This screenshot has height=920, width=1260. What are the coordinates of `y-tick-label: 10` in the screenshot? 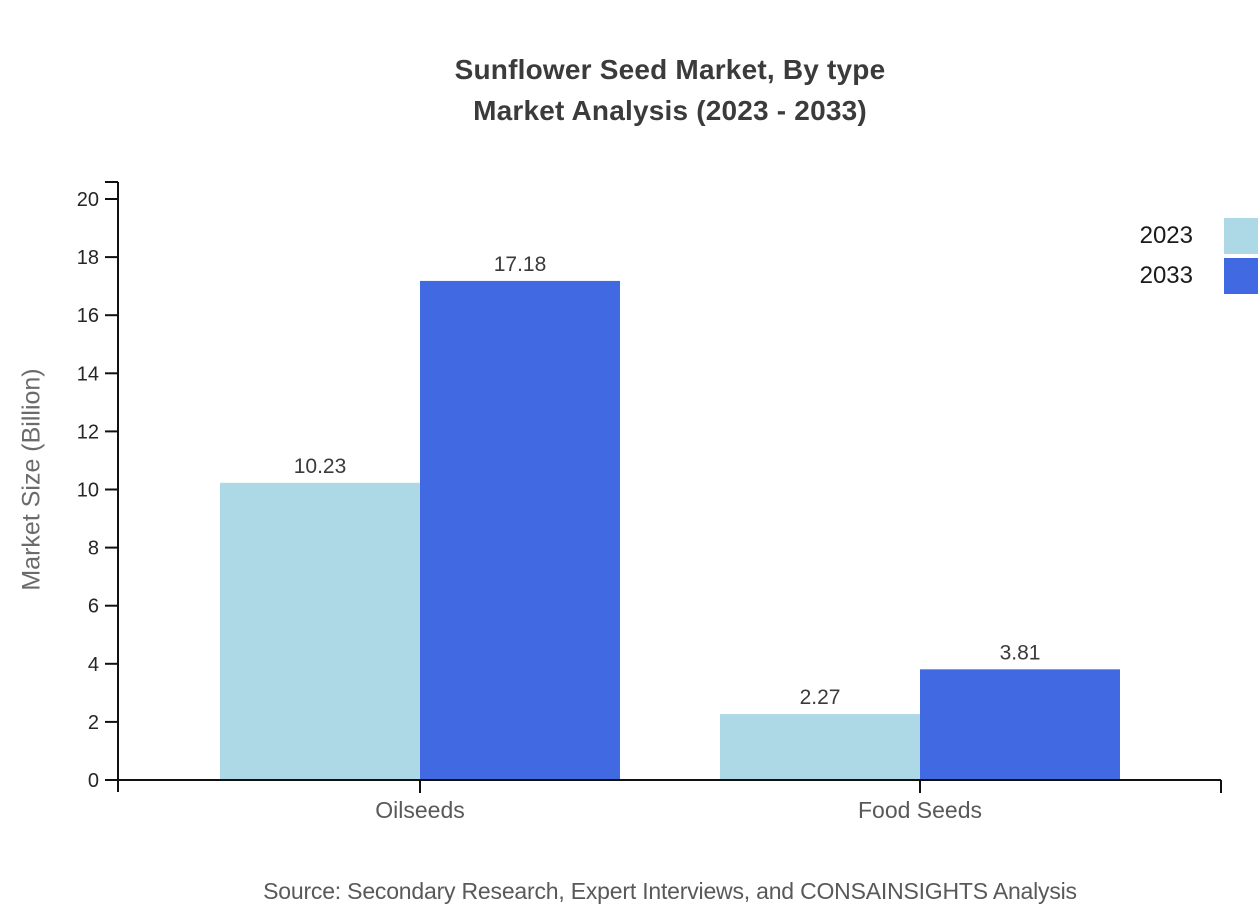 It's located at (88, 491).